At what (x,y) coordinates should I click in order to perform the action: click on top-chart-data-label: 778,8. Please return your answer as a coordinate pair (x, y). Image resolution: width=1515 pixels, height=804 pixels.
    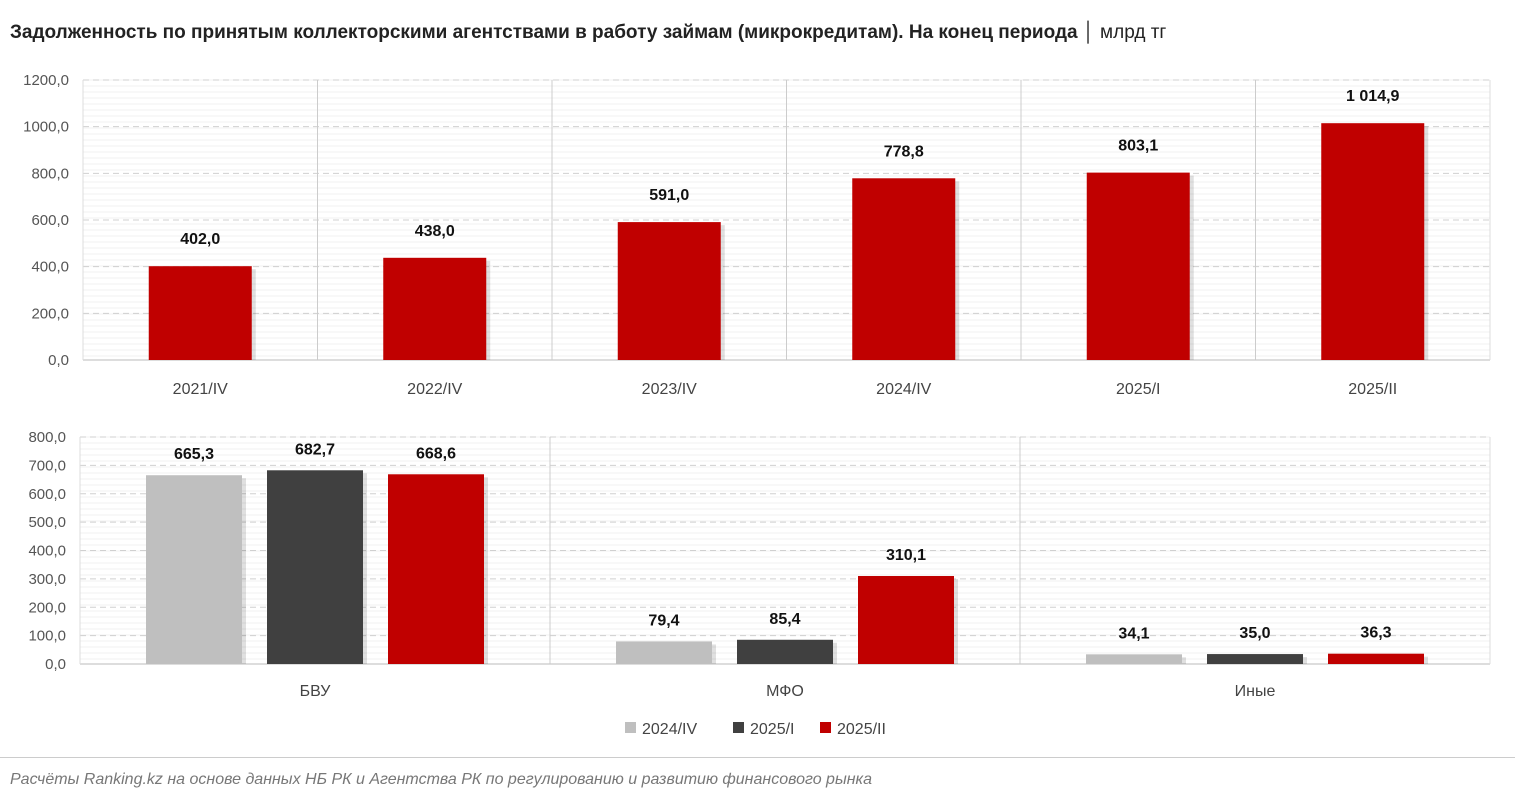
    Looking at the image, I should click on (904, 151).